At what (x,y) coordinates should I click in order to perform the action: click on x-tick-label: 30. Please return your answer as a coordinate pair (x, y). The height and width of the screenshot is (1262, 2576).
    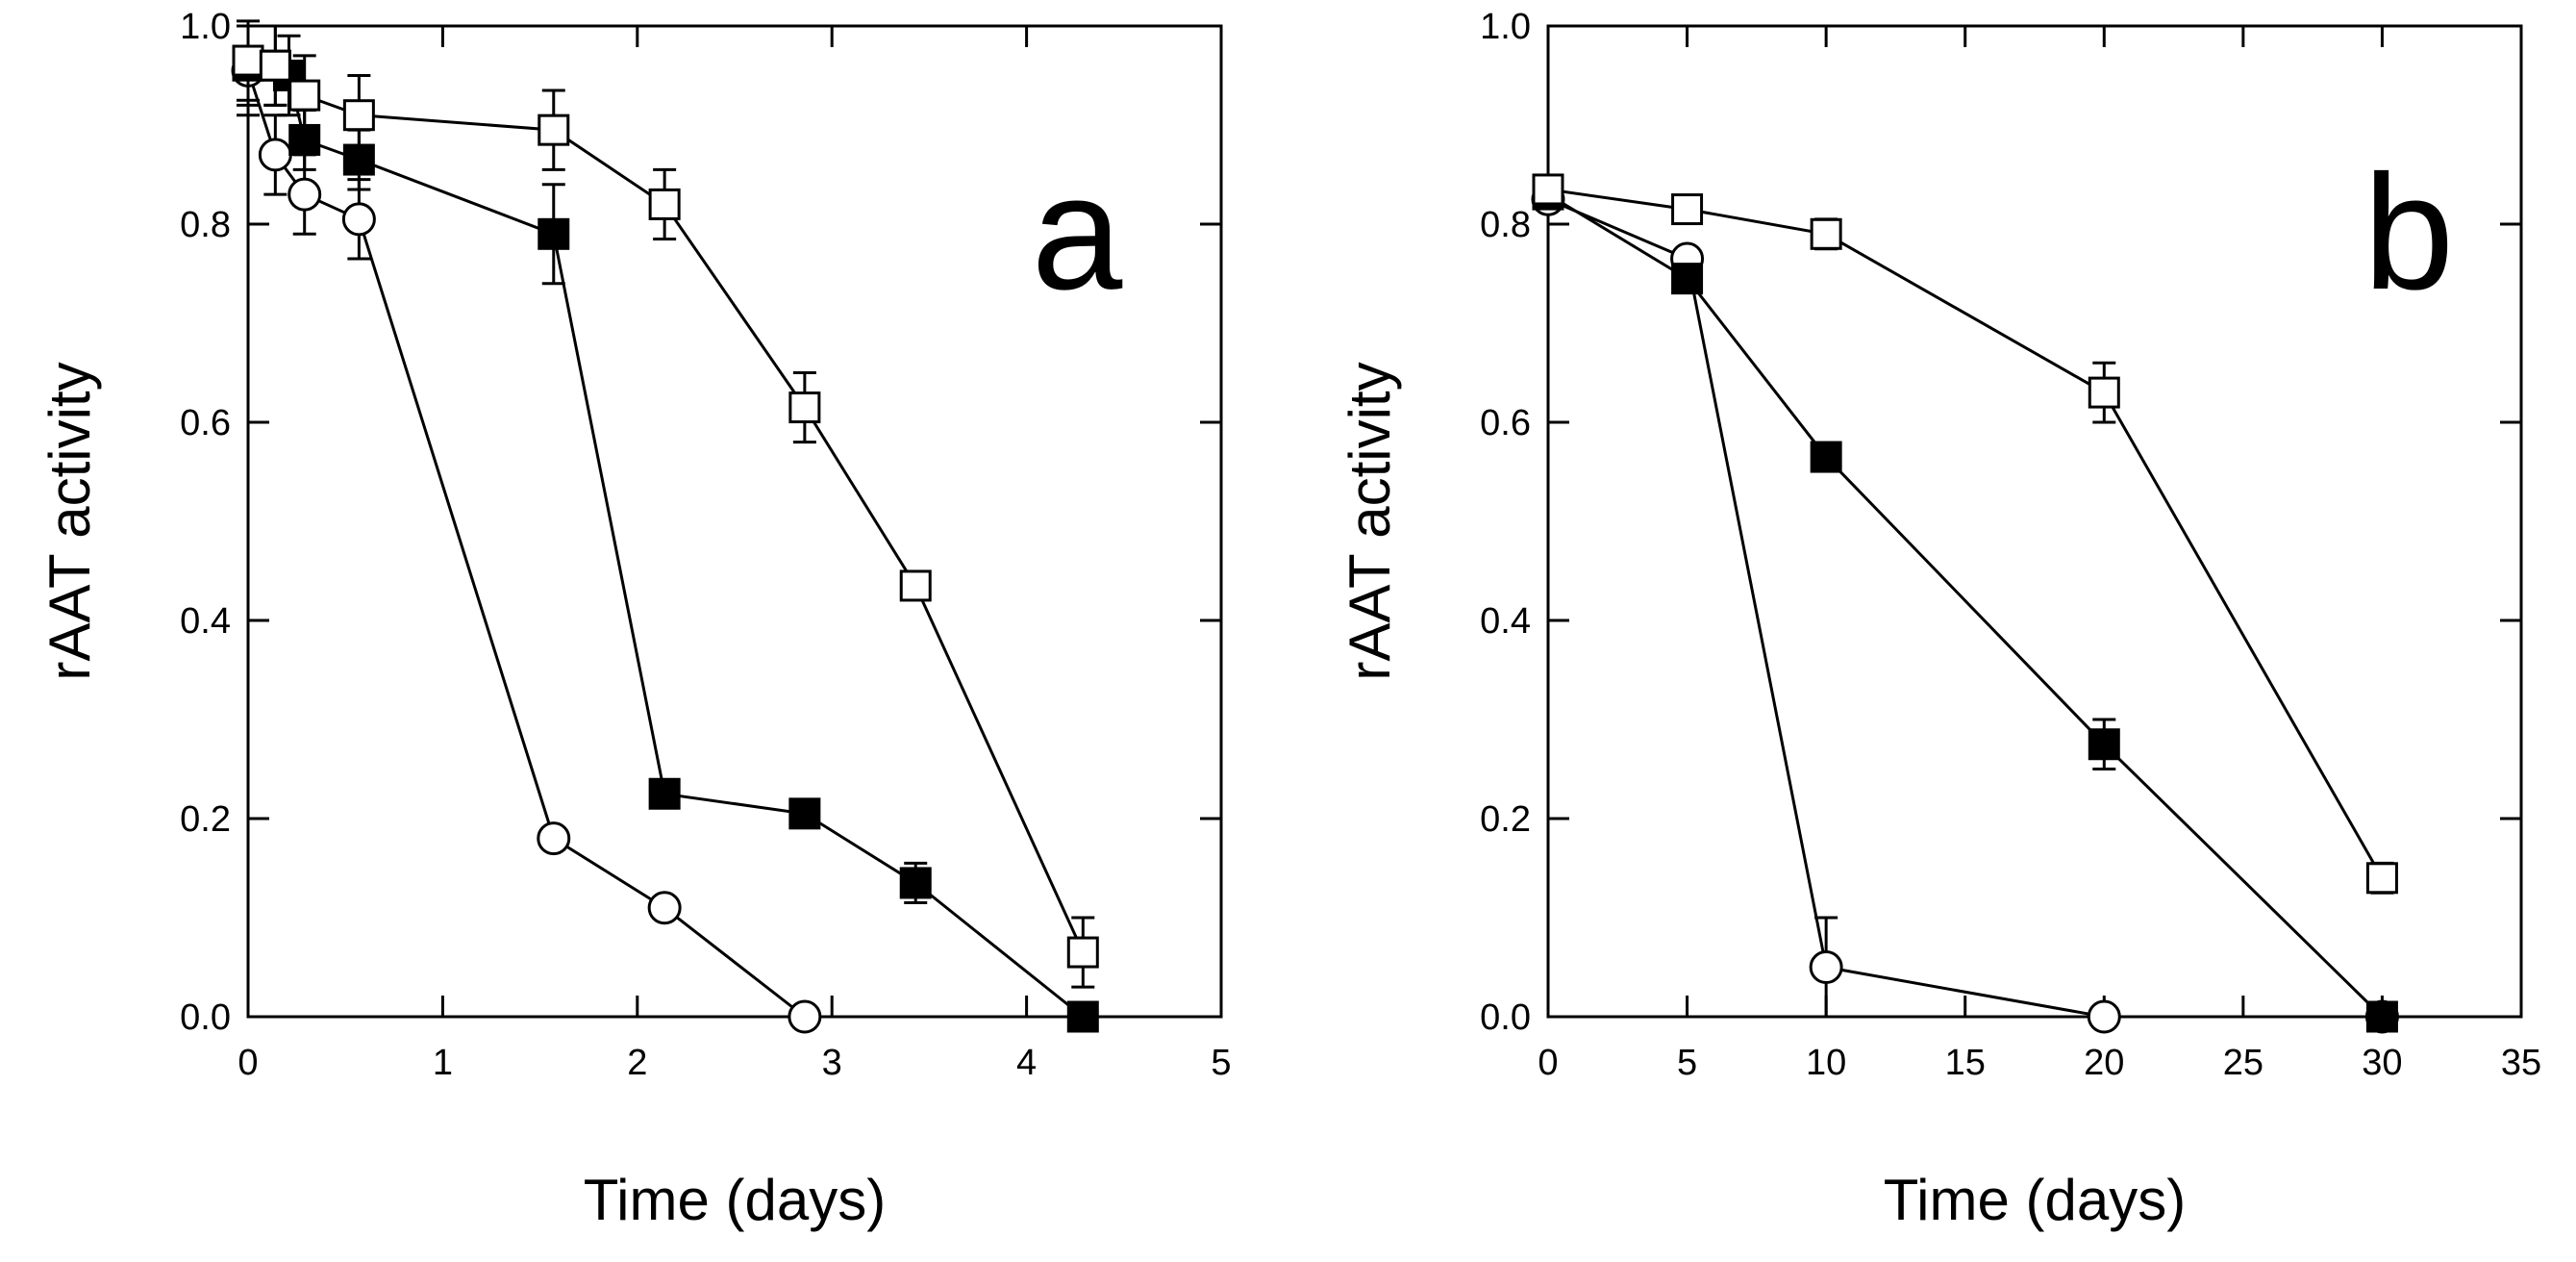
    Looking at the image, I should click on (2382, 1063).